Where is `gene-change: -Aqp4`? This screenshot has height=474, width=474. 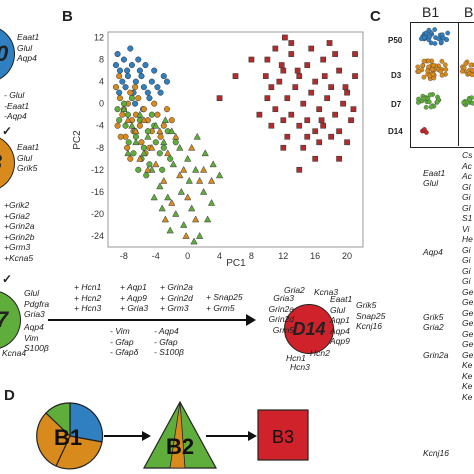
gene-change: -Aqp4 is located at coordinates (15, 116).